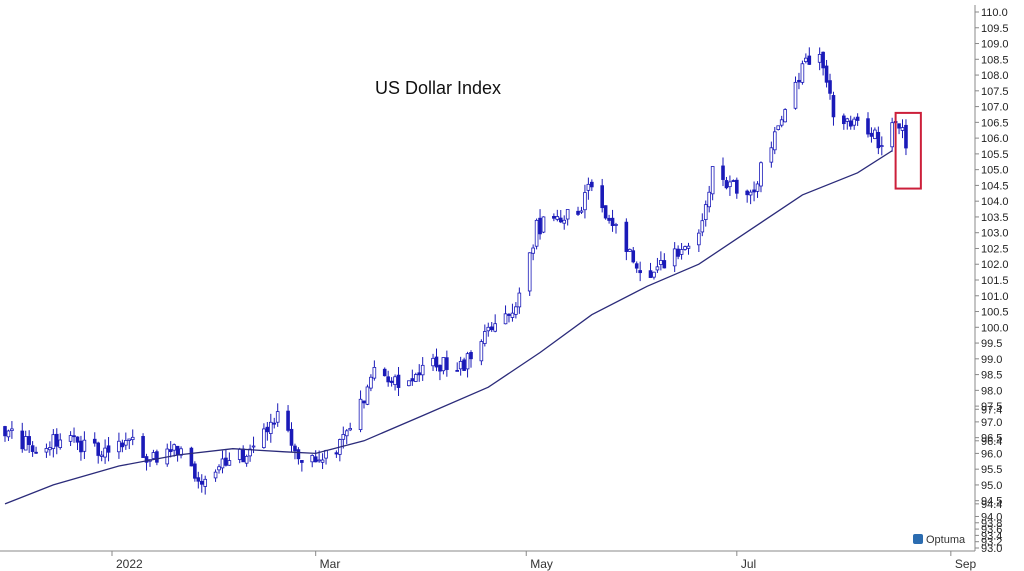  Describe the element at coordinates (991, 543) in the screenshot. I see `y-tick-label: 93.2` at that location.